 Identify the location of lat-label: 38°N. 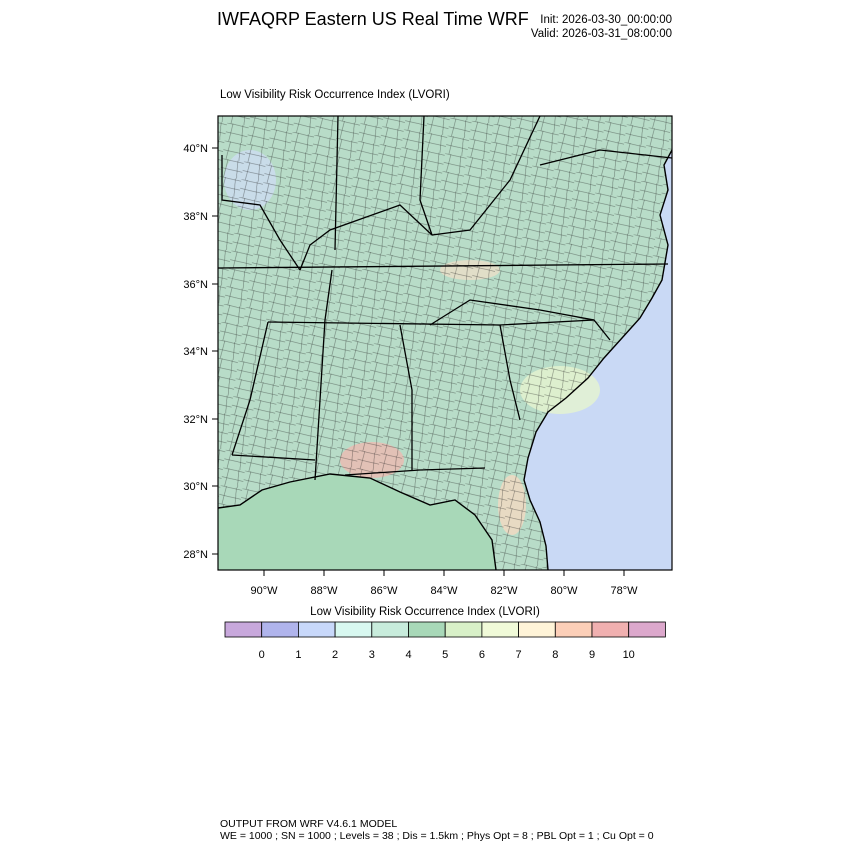
(195, 217).